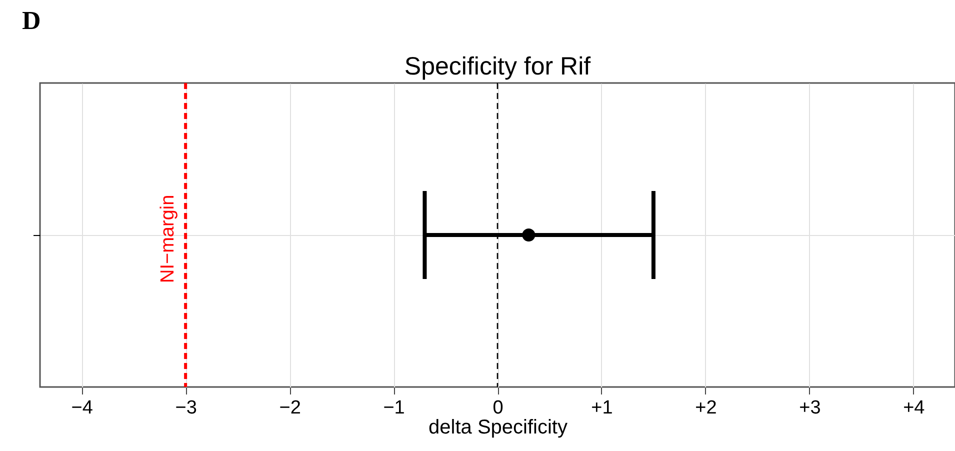  What do you see at coordinates (31, 21) in the screenshot?
I see `text: D` at bounding box center [31, 21].